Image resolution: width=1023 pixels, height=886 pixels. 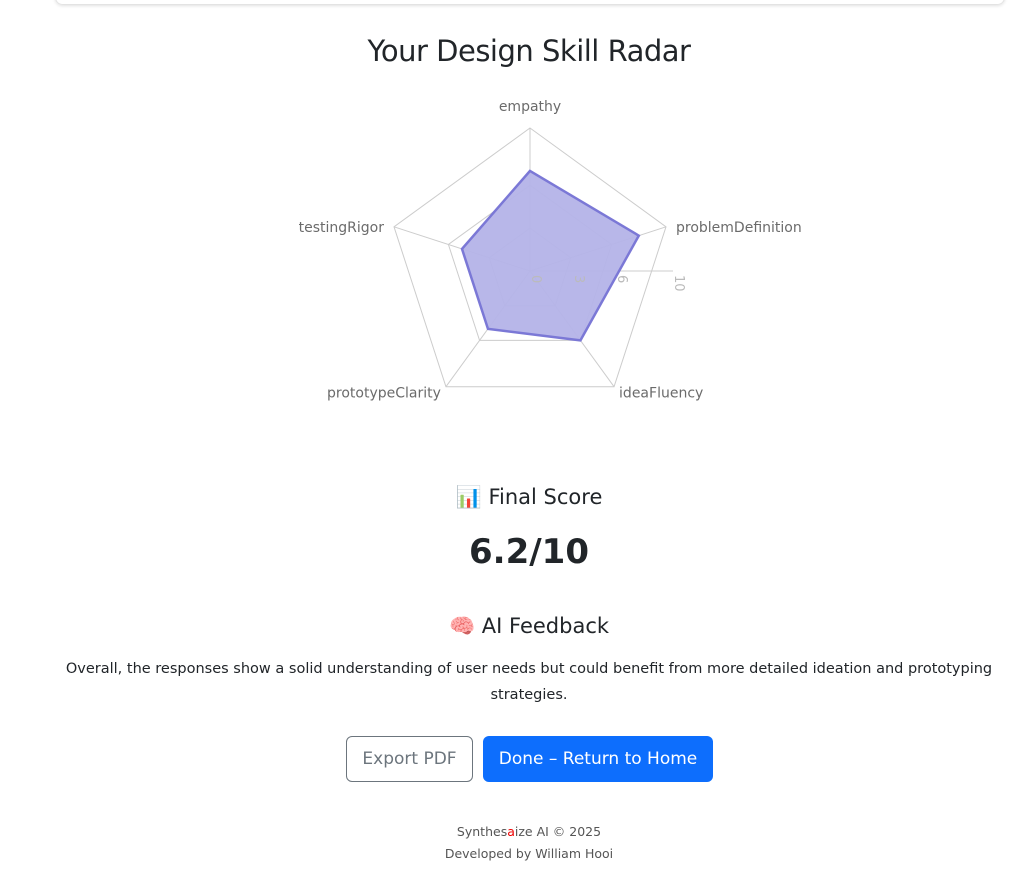 What do you see at coordinates (545, 626) in the screenshot?
I see `feedback-label: AI Feedback` at bounding box center [545, 626].